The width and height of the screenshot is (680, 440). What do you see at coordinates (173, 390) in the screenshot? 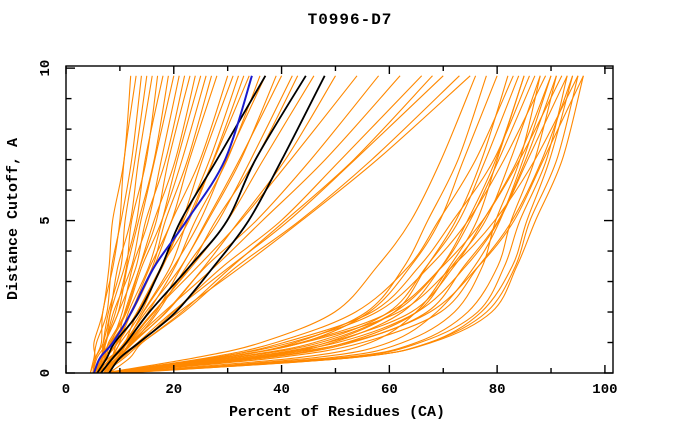
I see `x-tick-label: 20` at bounding box center [173, 390].